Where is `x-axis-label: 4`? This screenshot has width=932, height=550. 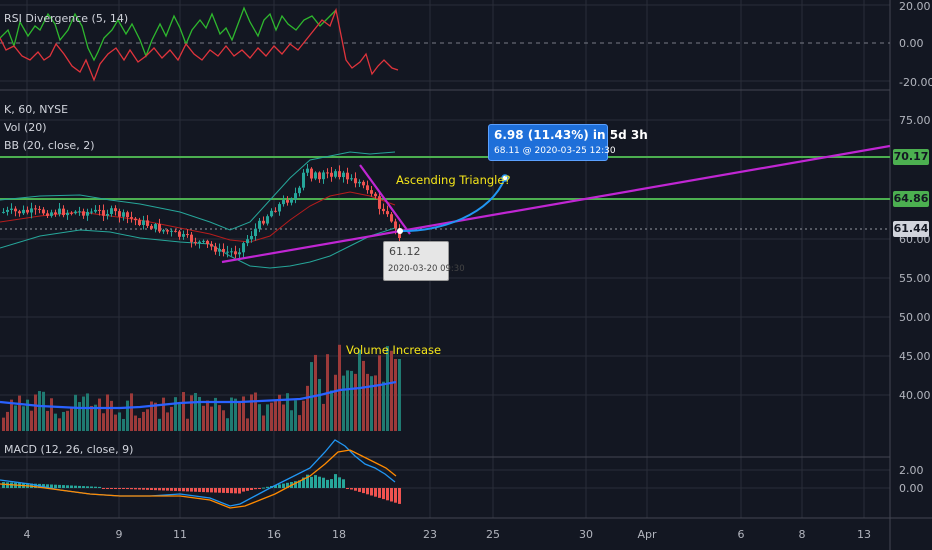
x-axis-label: 4 is located at coordinates (27, 534).